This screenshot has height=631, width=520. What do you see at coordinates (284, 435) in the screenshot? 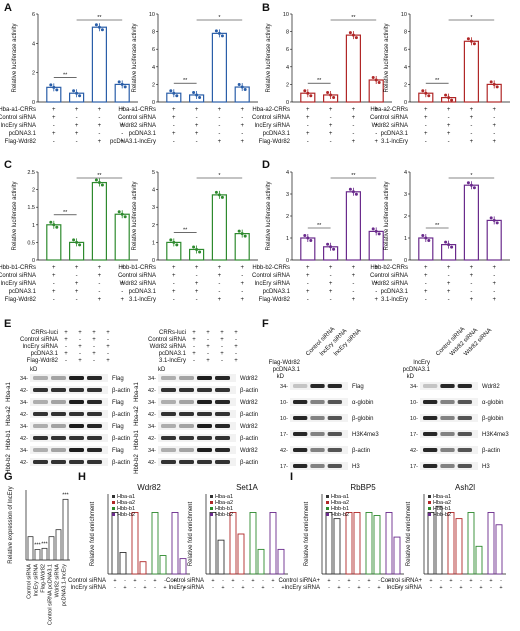
I see `kd-marker: 17-` at bounding box center [284, 435].